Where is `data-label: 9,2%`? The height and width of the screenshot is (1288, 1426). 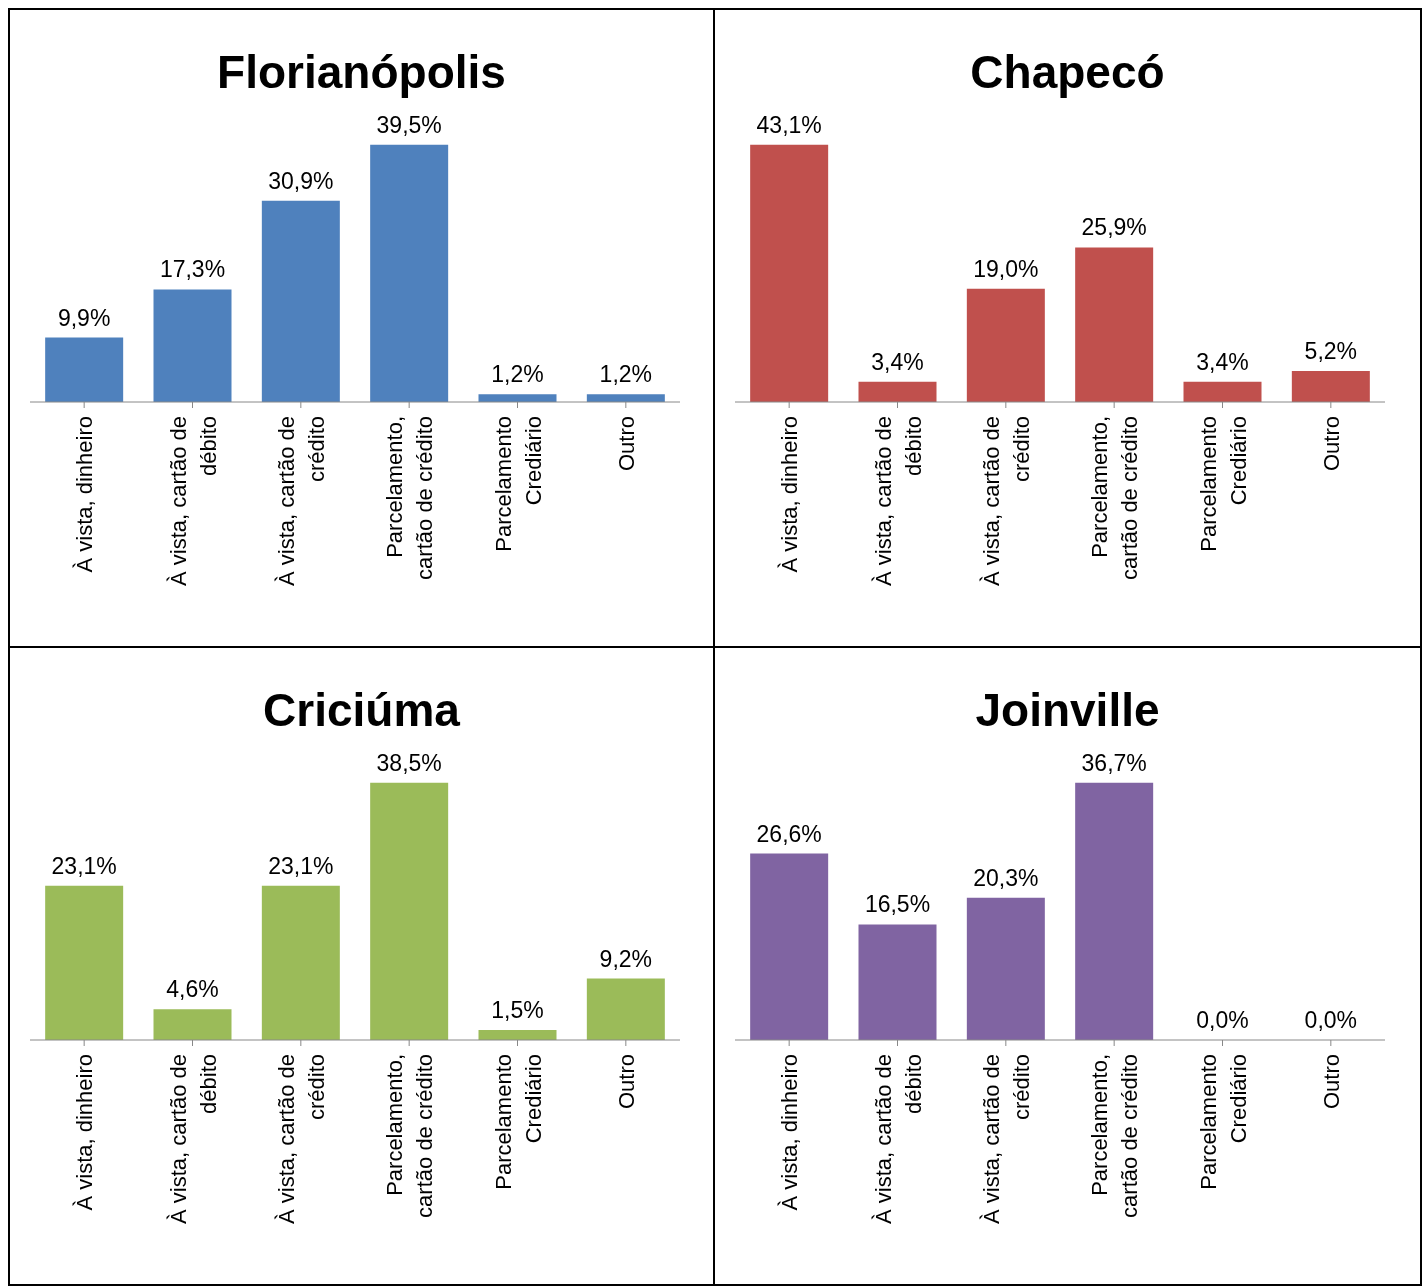 data-label: 9,2% is located at coordinates (626, 958).